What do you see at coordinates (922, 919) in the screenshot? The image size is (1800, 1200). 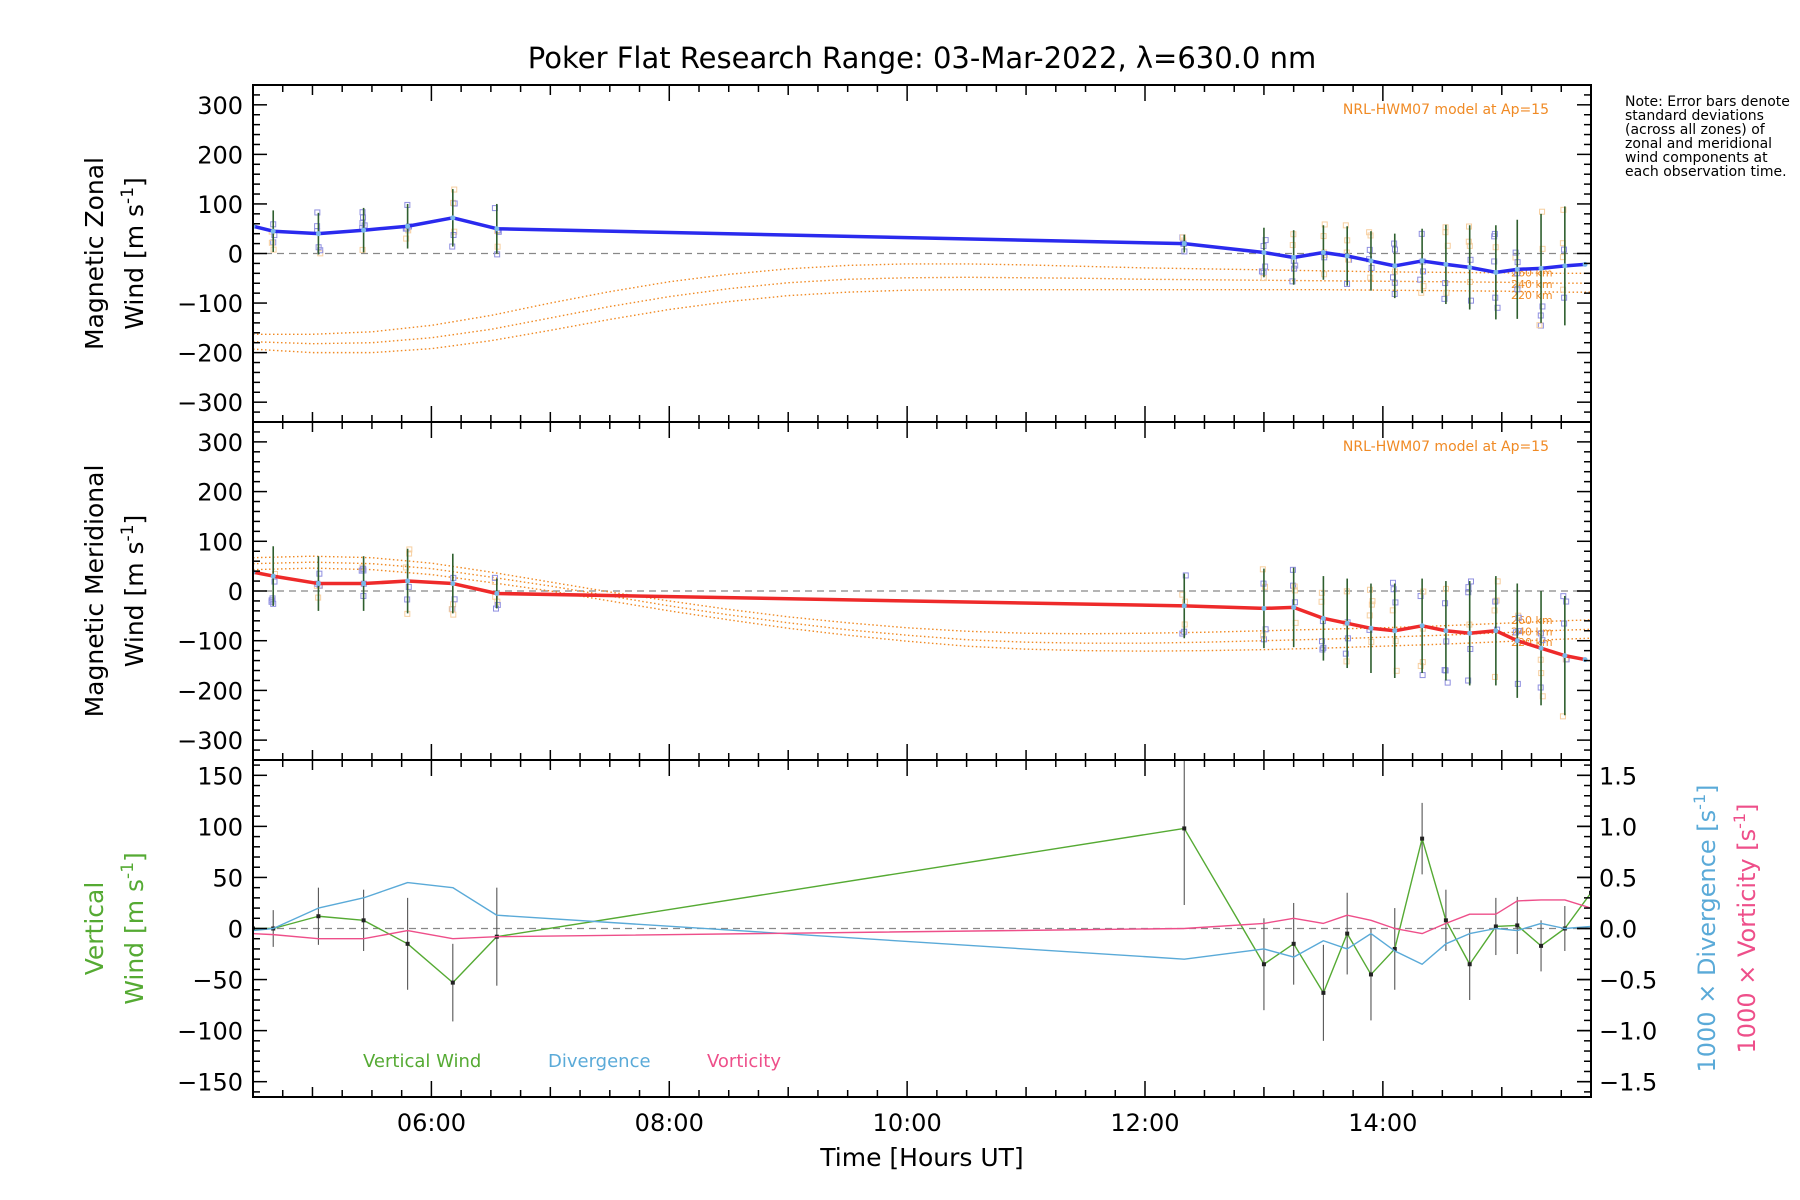 I see `vorticity-line` at bounding box center [922, 919].